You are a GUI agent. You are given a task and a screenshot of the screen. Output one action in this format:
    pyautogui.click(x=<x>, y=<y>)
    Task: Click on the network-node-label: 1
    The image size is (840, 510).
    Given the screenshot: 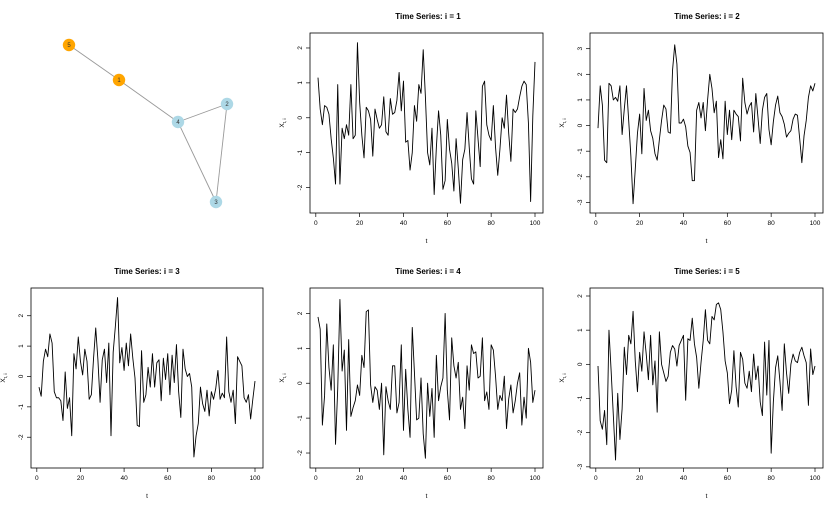 What is the action you would take?
    pyautogui.click(x=119, y=81)
    